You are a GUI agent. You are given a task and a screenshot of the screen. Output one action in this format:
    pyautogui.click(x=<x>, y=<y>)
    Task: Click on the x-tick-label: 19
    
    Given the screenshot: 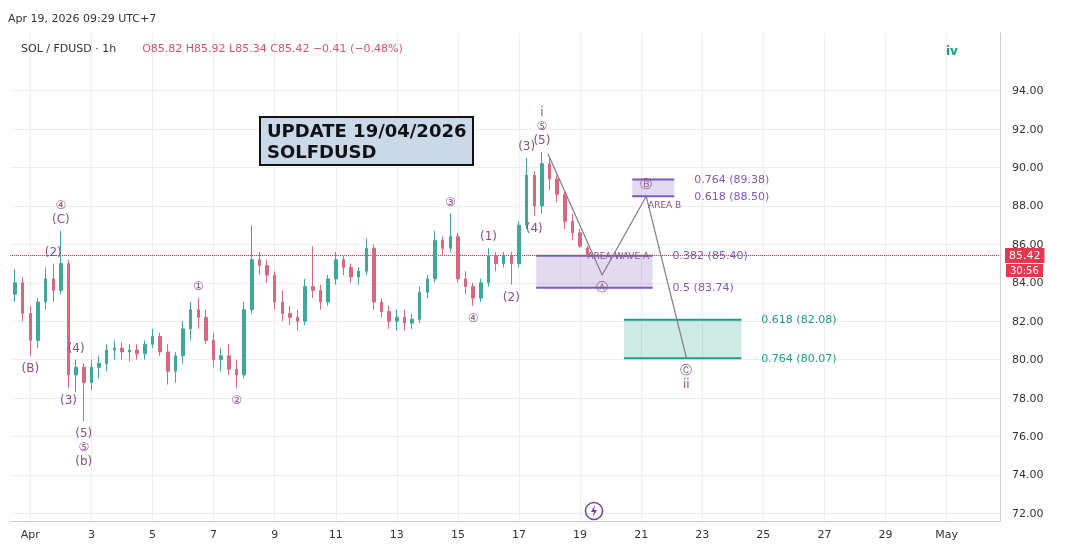 What is the action you would take?
    pyautogui.click(x=580, y=534)
    